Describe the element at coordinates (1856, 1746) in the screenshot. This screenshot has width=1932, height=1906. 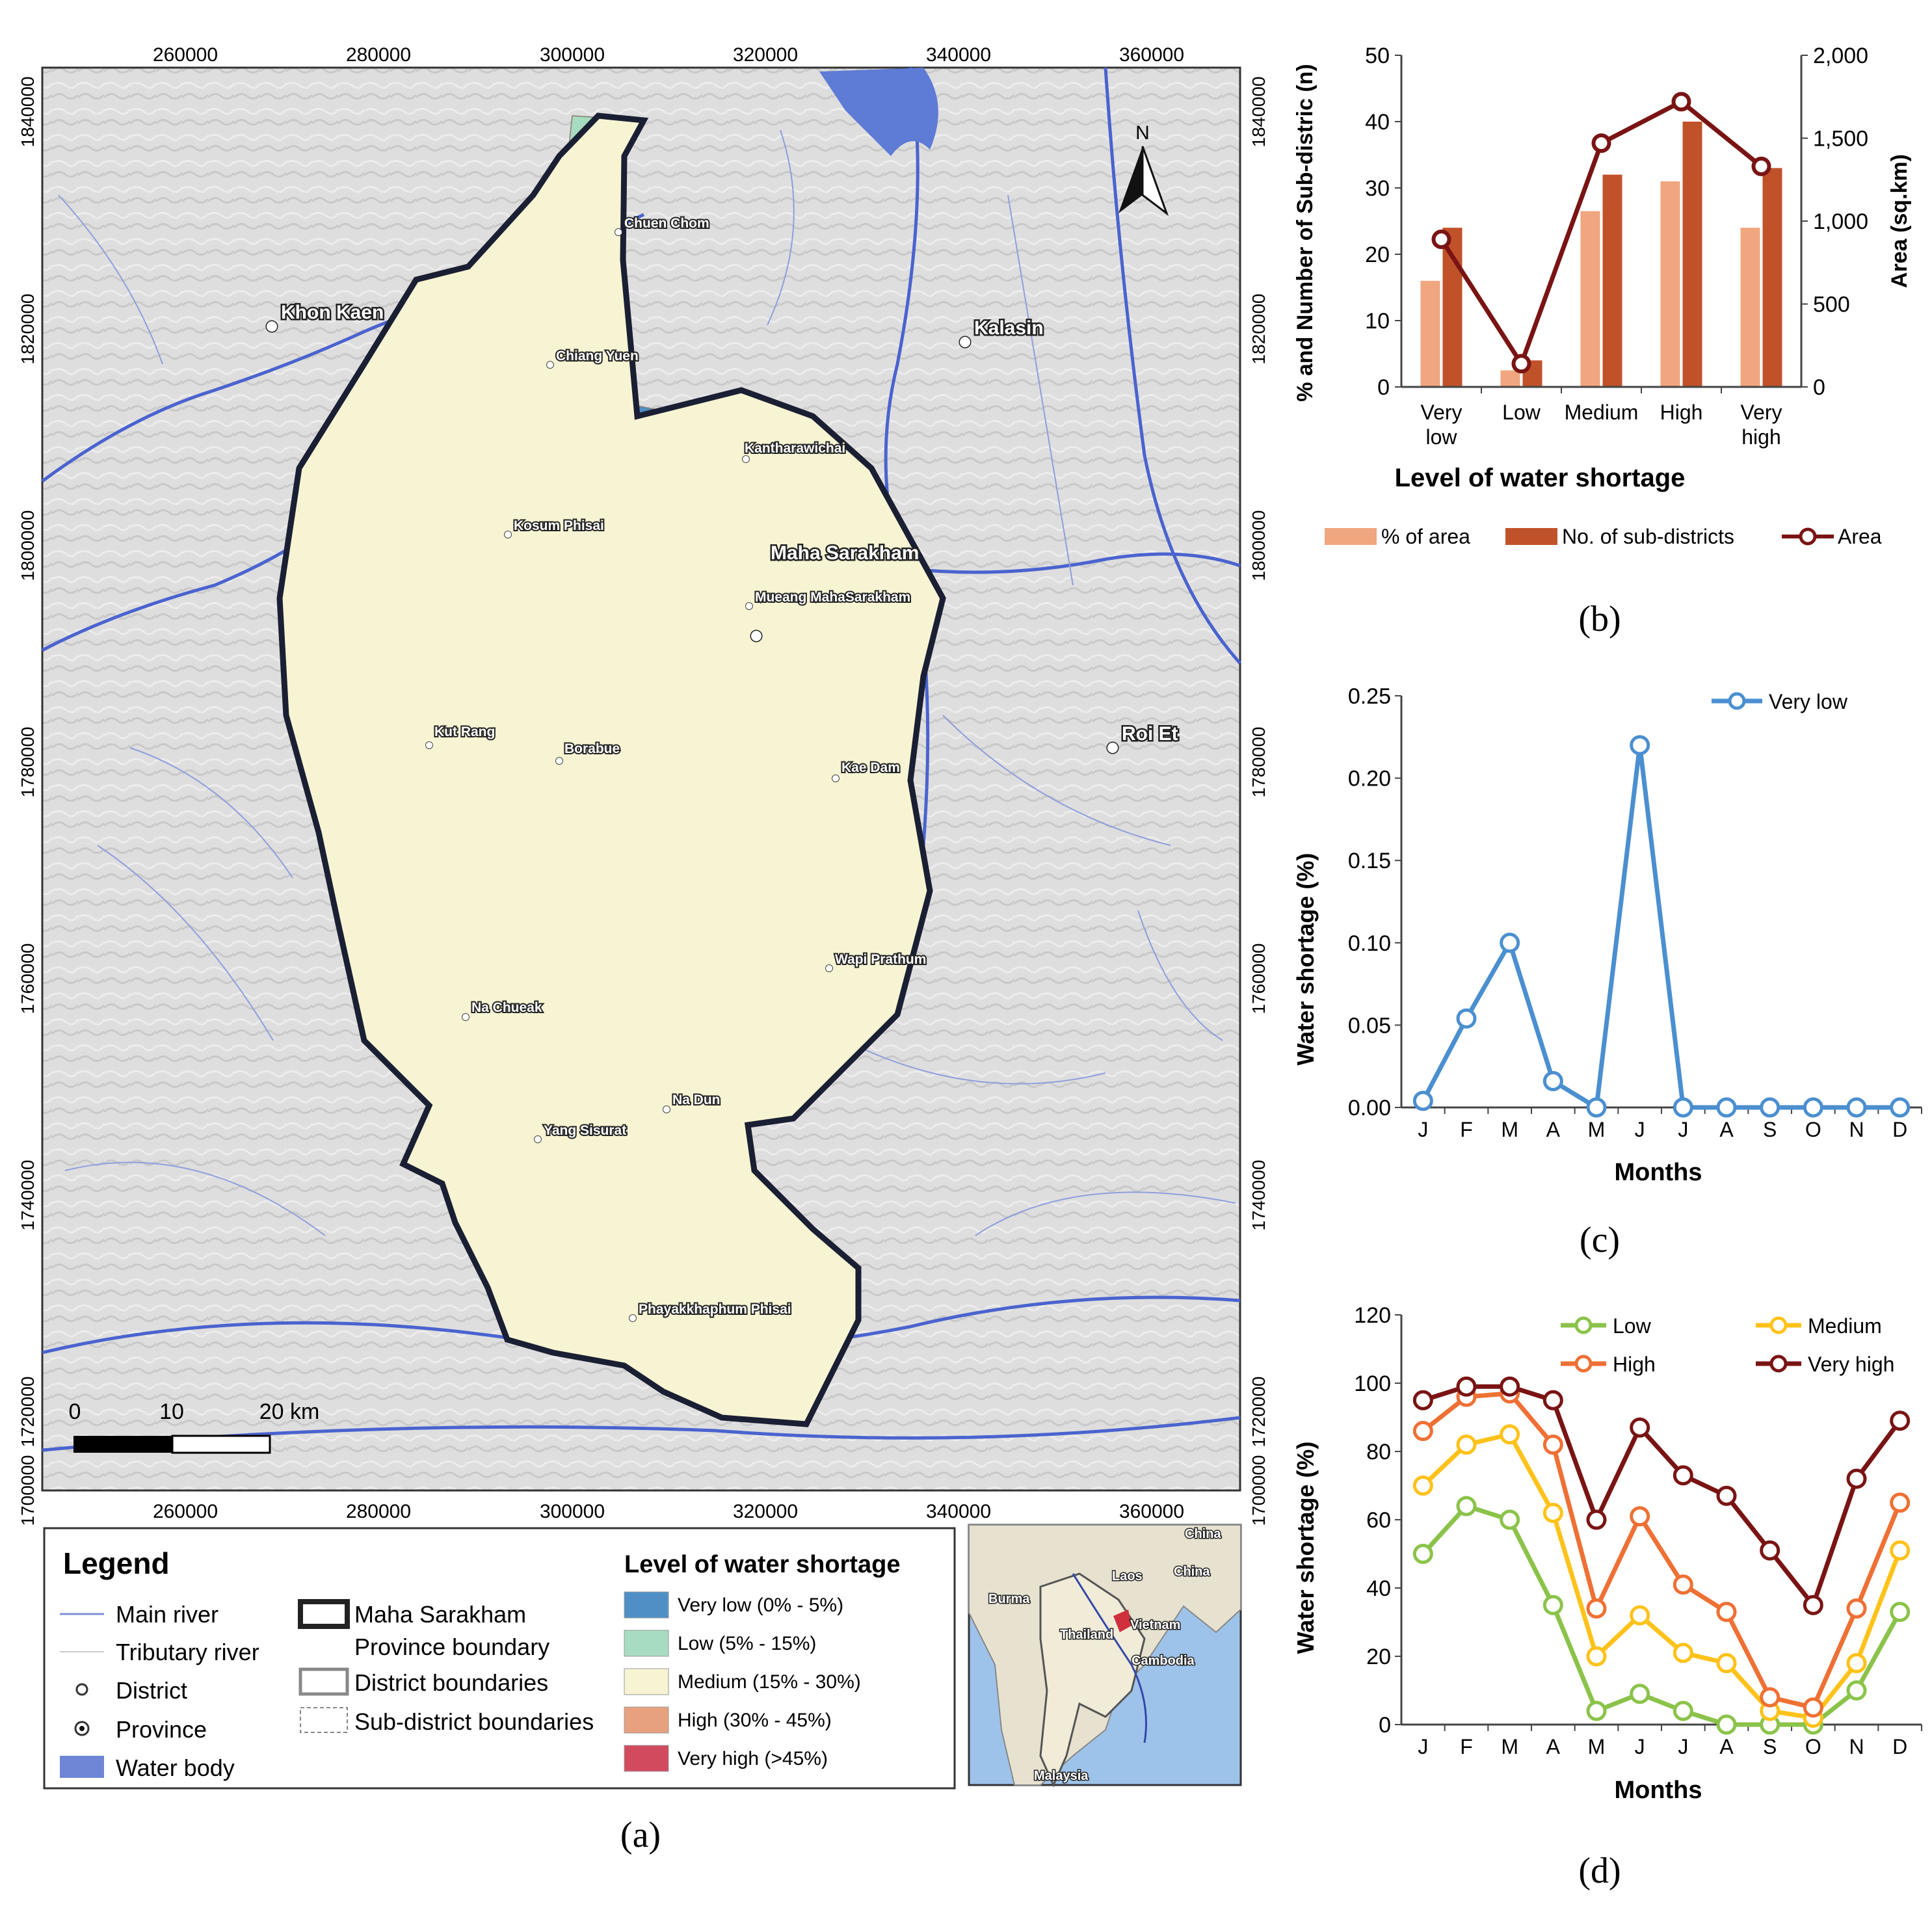
I see `x-tick-label: N` at that location.